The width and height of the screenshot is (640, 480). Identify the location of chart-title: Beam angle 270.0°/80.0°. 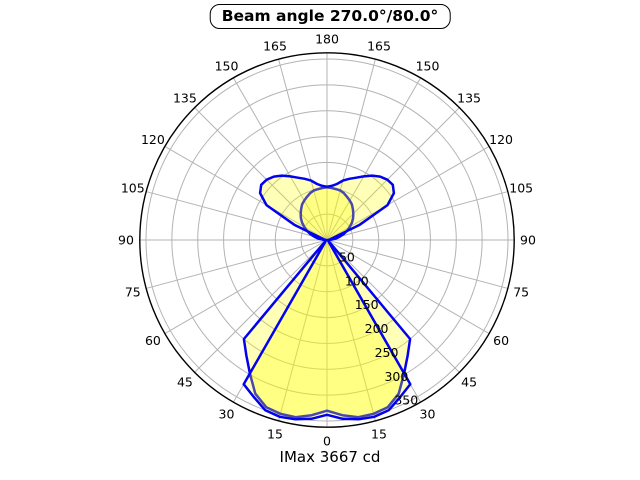
(330, 16).